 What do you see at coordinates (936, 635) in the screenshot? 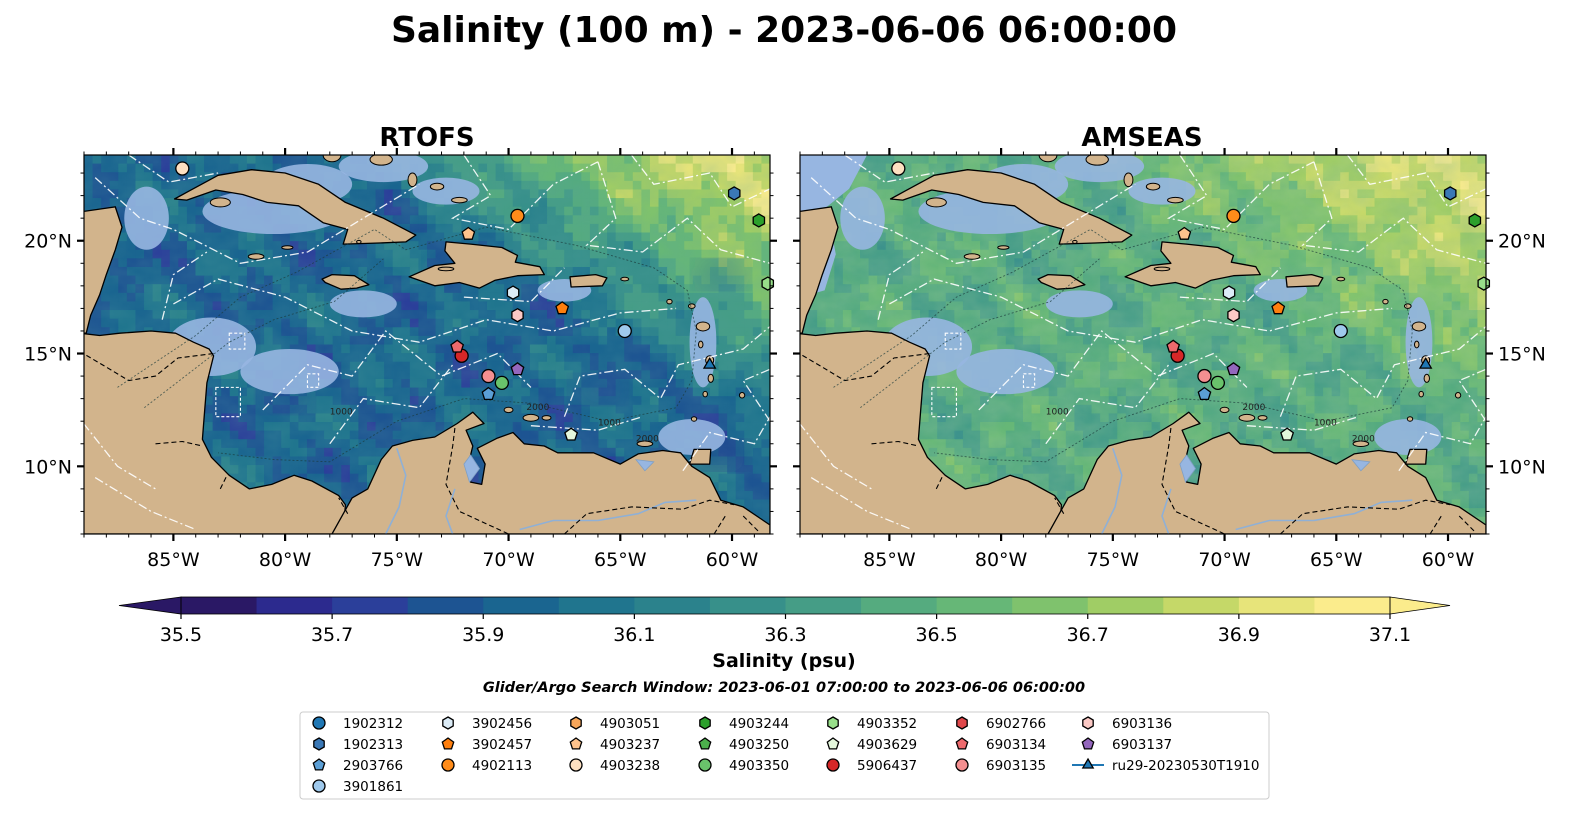
I see `colorbar-tick-label: 36.5` at bounding box center [936, 635].